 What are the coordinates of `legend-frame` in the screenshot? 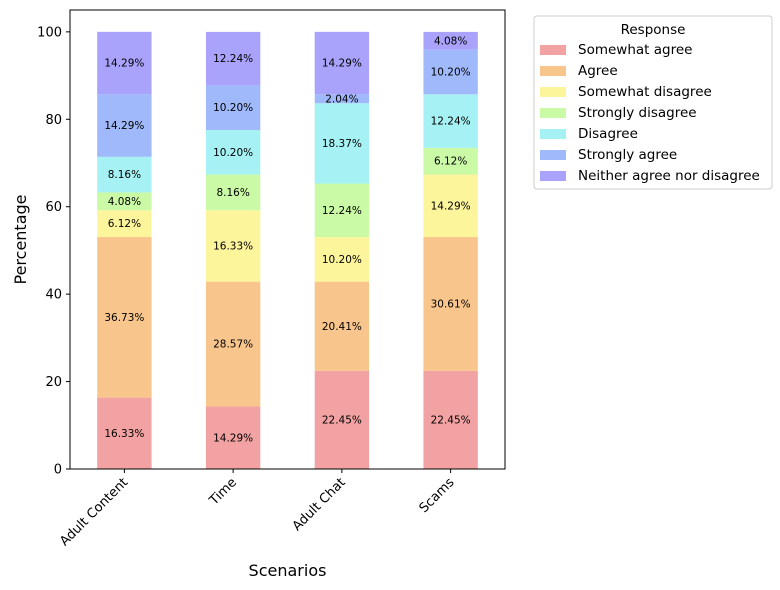 It's located at (653, 102).